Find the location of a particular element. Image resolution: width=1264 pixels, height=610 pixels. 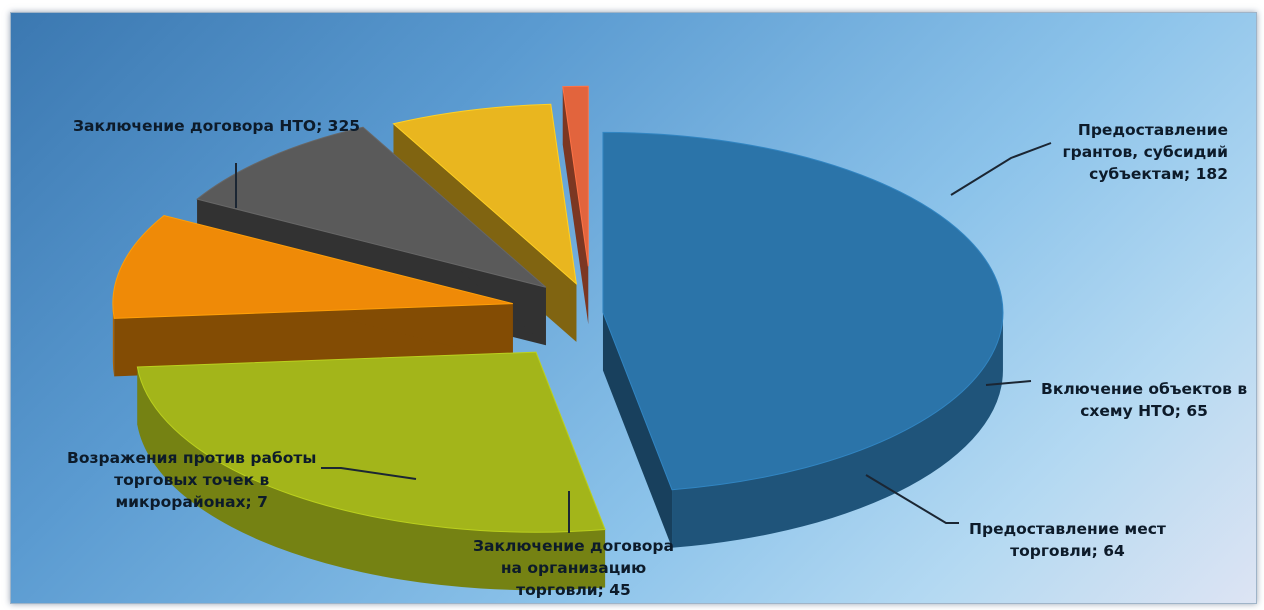

data-label-line: микрорайонах; 7 is located at coordinates (191, 502).